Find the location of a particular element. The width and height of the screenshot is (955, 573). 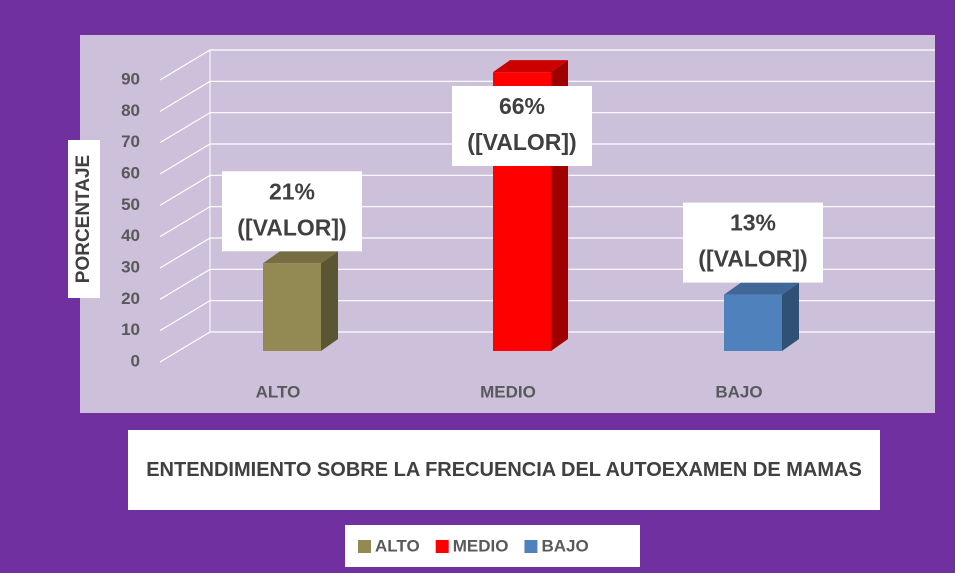

y-axis-label: PORCENTAJE is located at coordinates (83, 219).